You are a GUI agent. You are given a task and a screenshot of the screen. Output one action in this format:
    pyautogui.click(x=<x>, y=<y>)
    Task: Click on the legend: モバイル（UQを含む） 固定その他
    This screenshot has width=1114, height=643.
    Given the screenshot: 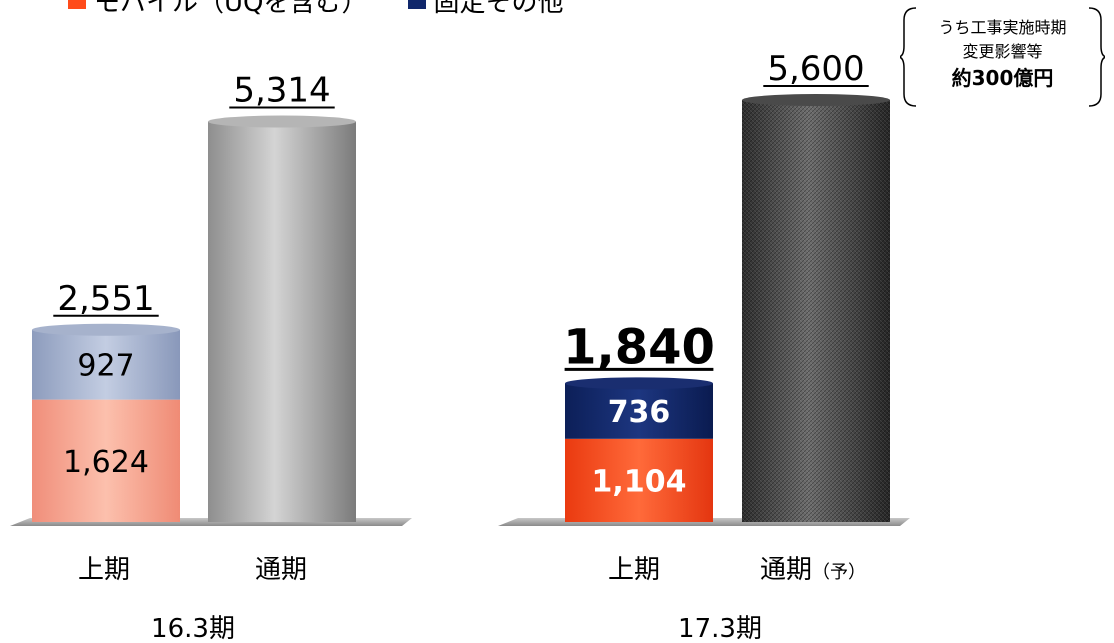 What is the action you would take?
    pyautogui.click(x=316, y=9)
    